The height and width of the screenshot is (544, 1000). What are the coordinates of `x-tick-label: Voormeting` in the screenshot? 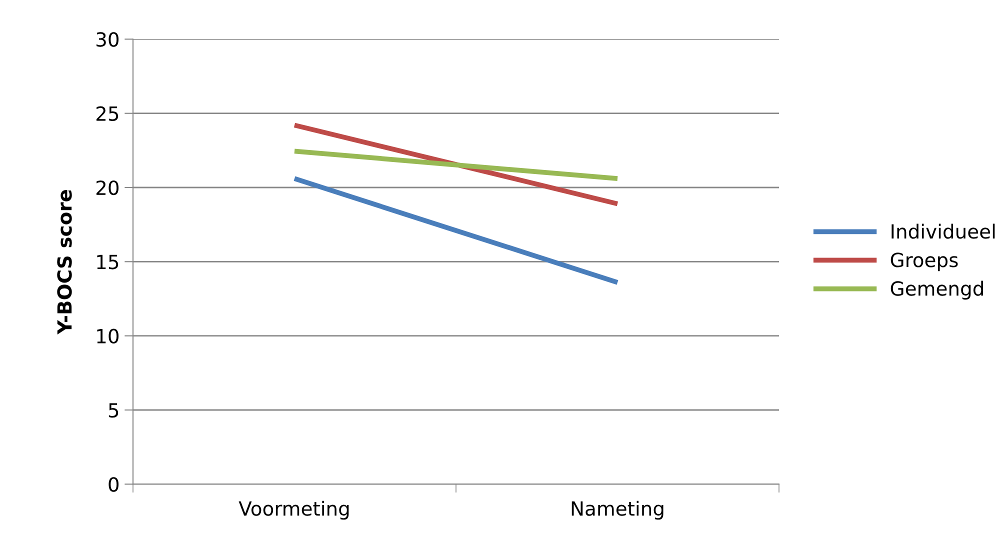 It's located at (293, 510).